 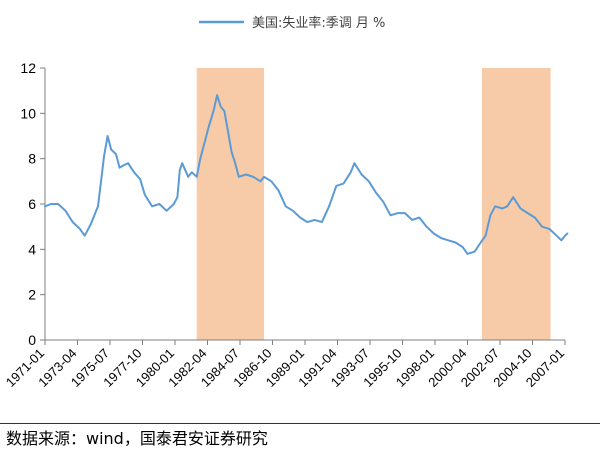 I want to click on legend-label: 美国:失业率:季调 月 %, so click(x=318, y=23).